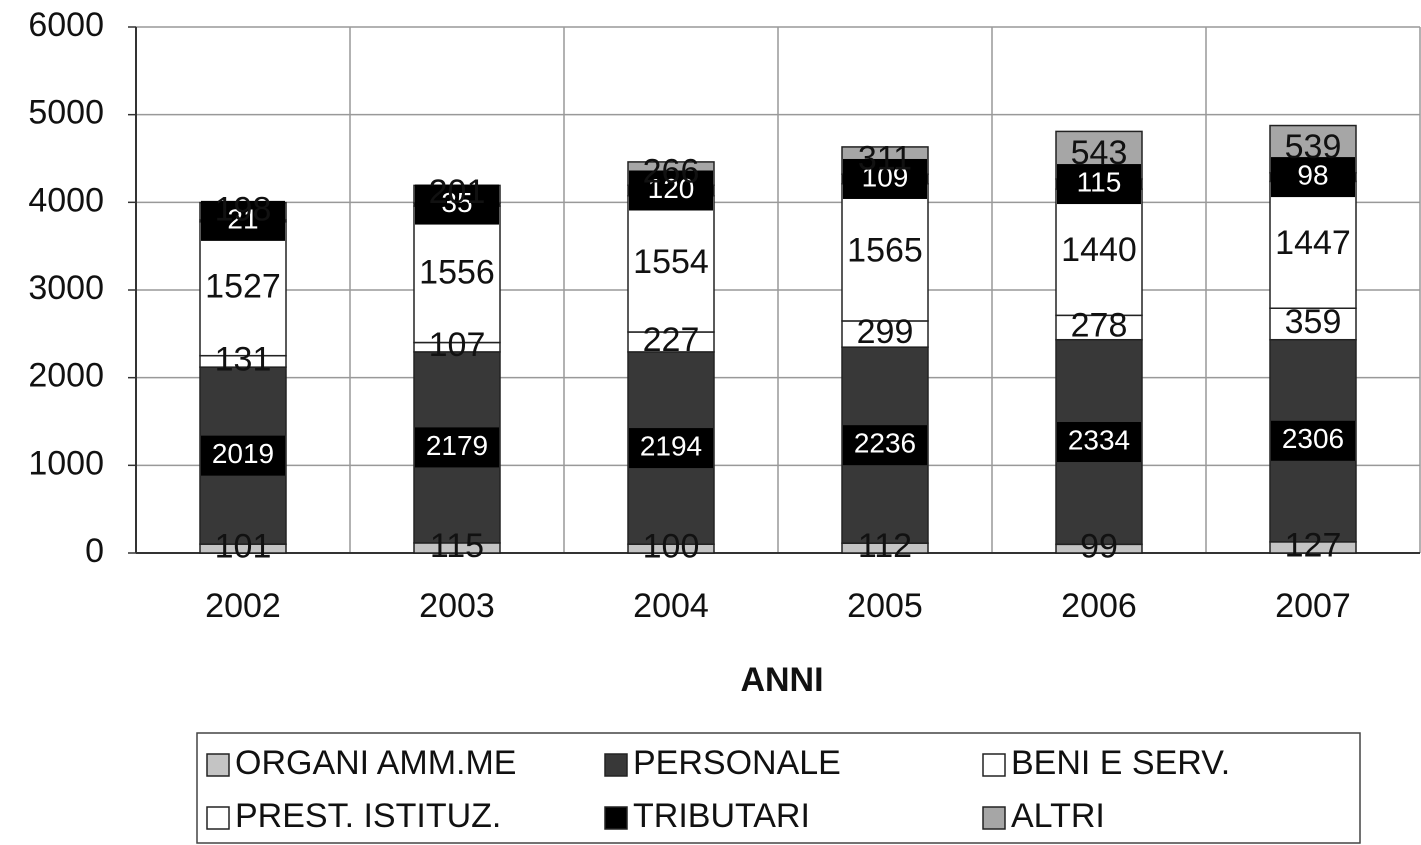 The image size is (1421, 845). Describe the element at coordinates (1099, 153) in the screenshot. I see `value-label: 543` at that location.